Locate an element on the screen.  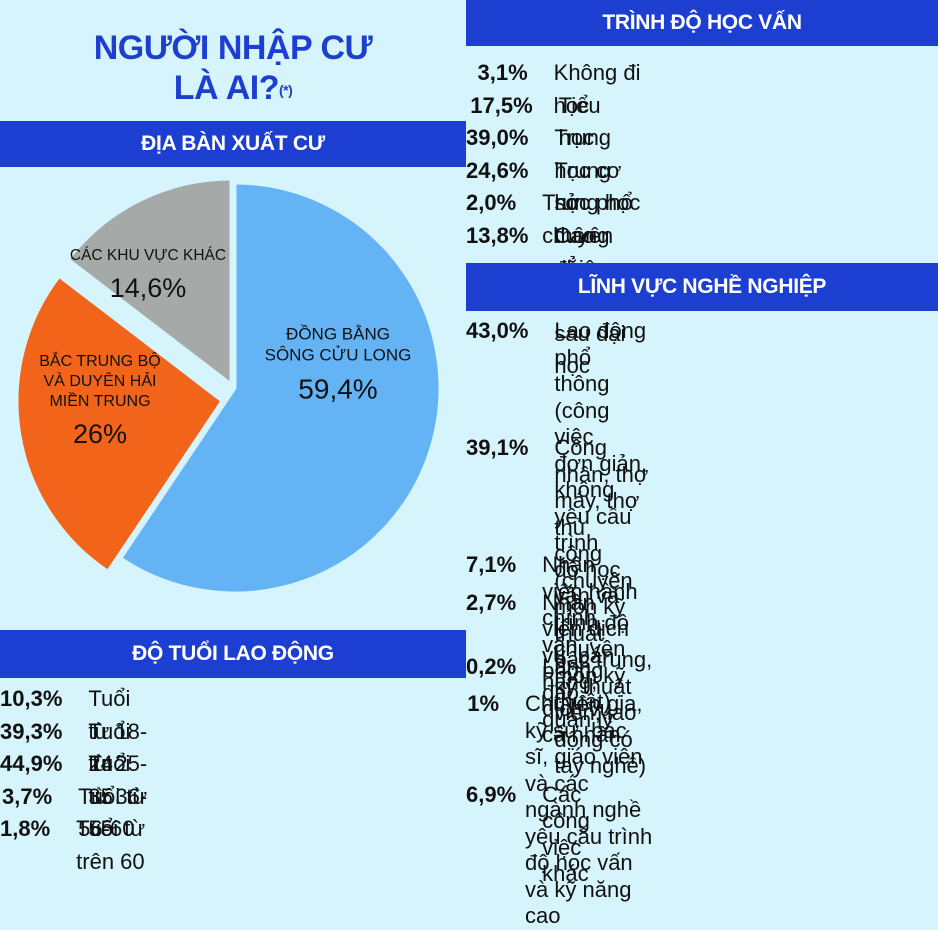
title-line-2-text: LÀ AI? is located at coordinates (226, 88).